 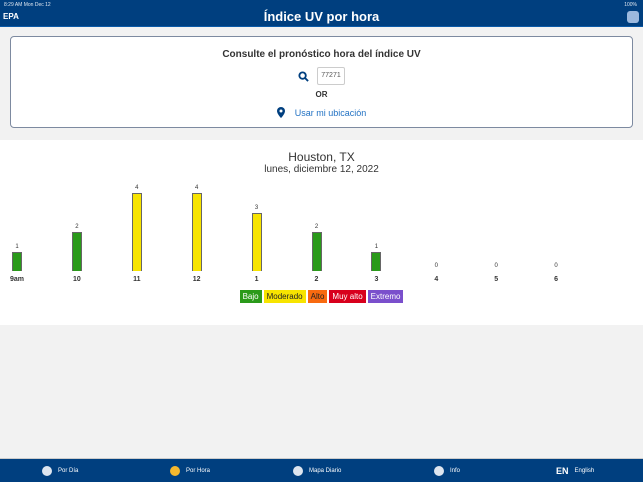 What do you see at coordinates (331, 76) in the screenshot?
I see `zip-input: 77271` at bounding box center [331, 76].